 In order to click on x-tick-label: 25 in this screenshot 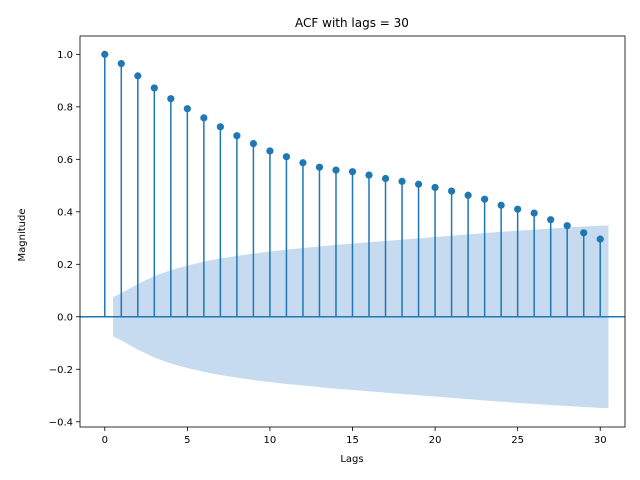, I will do `click(517, 440)`.